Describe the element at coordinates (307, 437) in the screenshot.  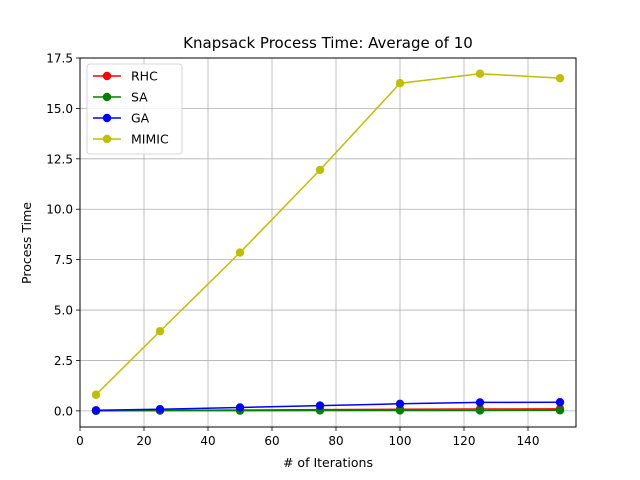
I see `x-axis-ticks: 0 20 40 60 80 100 120 140` at that location.